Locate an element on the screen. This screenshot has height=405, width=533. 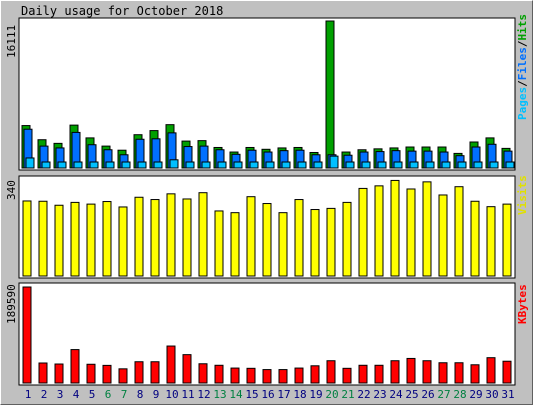
legend-sep-1: / is located at coordinates (522, 83).